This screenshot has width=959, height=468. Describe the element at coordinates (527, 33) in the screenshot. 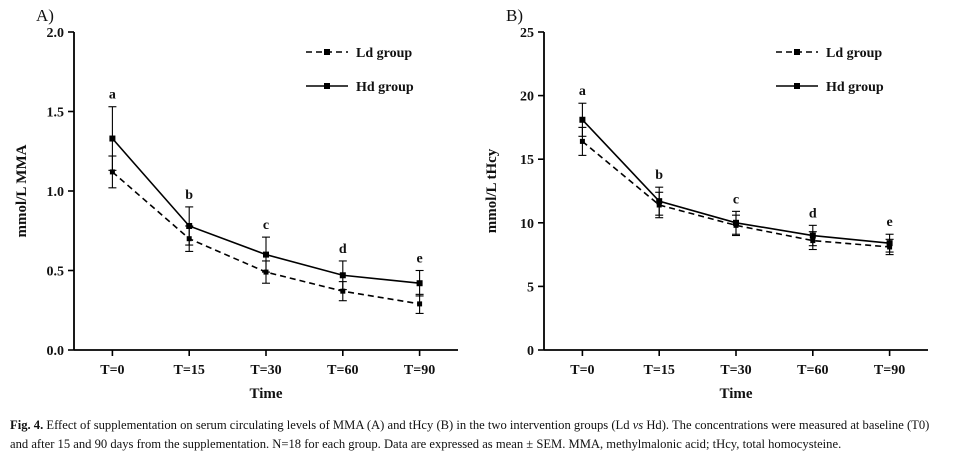

I see `y-tick-label: 25` at that location.